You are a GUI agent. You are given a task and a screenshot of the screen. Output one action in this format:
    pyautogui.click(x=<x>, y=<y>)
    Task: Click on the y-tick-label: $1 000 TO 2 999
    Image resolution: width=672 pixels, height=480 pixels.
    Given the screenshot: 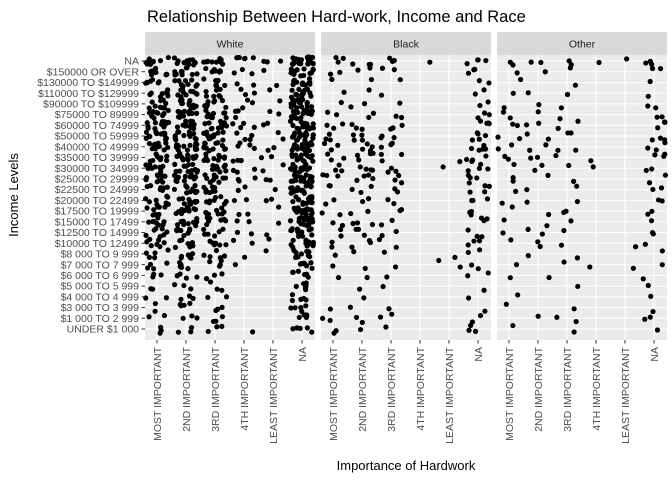 What is the action you would take?
    pyautogui.click(x=100, y=319)
    